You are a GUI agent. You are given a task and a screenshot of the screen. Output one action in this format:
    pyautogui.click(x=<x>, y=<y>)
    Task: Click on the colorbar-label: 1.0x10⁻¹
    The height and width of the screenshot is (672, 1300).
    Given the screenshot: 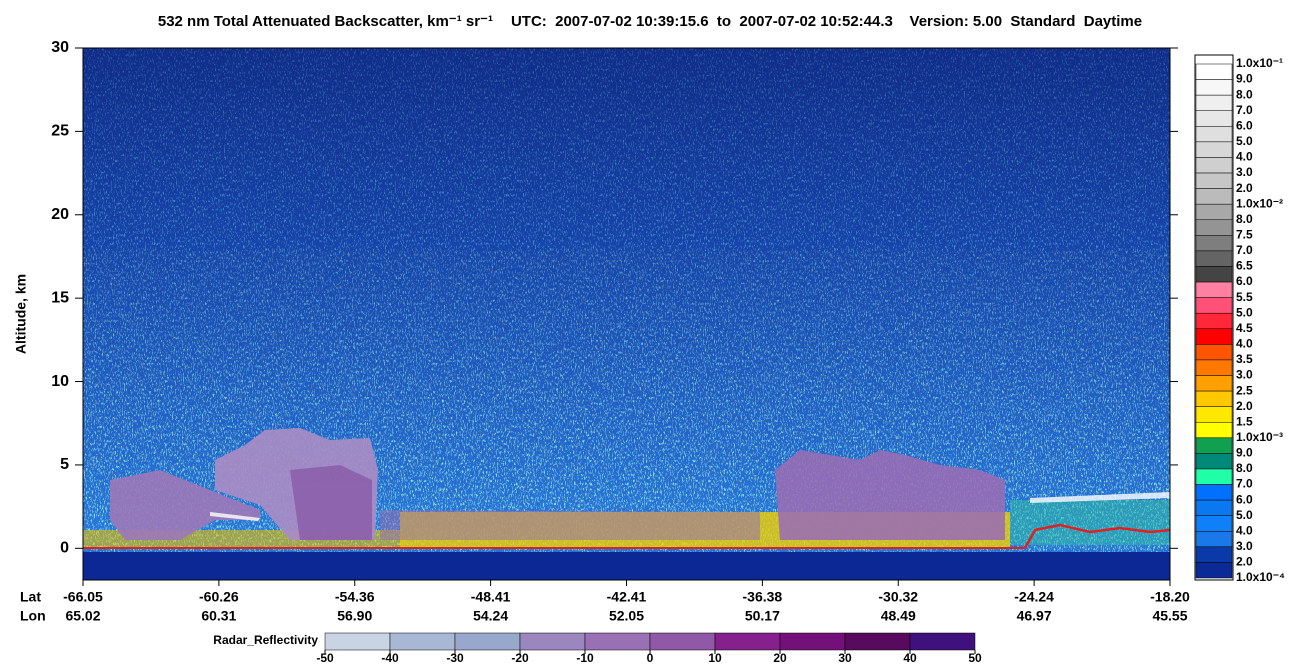 What is the action you would take?
    pyautogui.click(x=1259, y=63)
    